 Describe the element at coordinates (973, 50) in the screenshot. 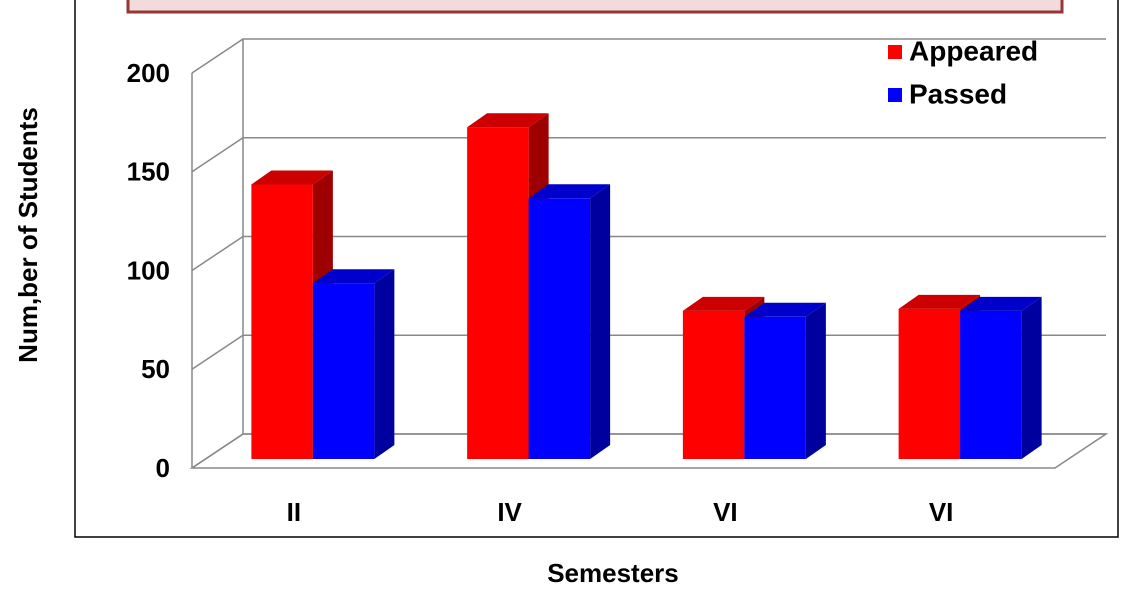

I see `legend-label: Appeared` at that location.